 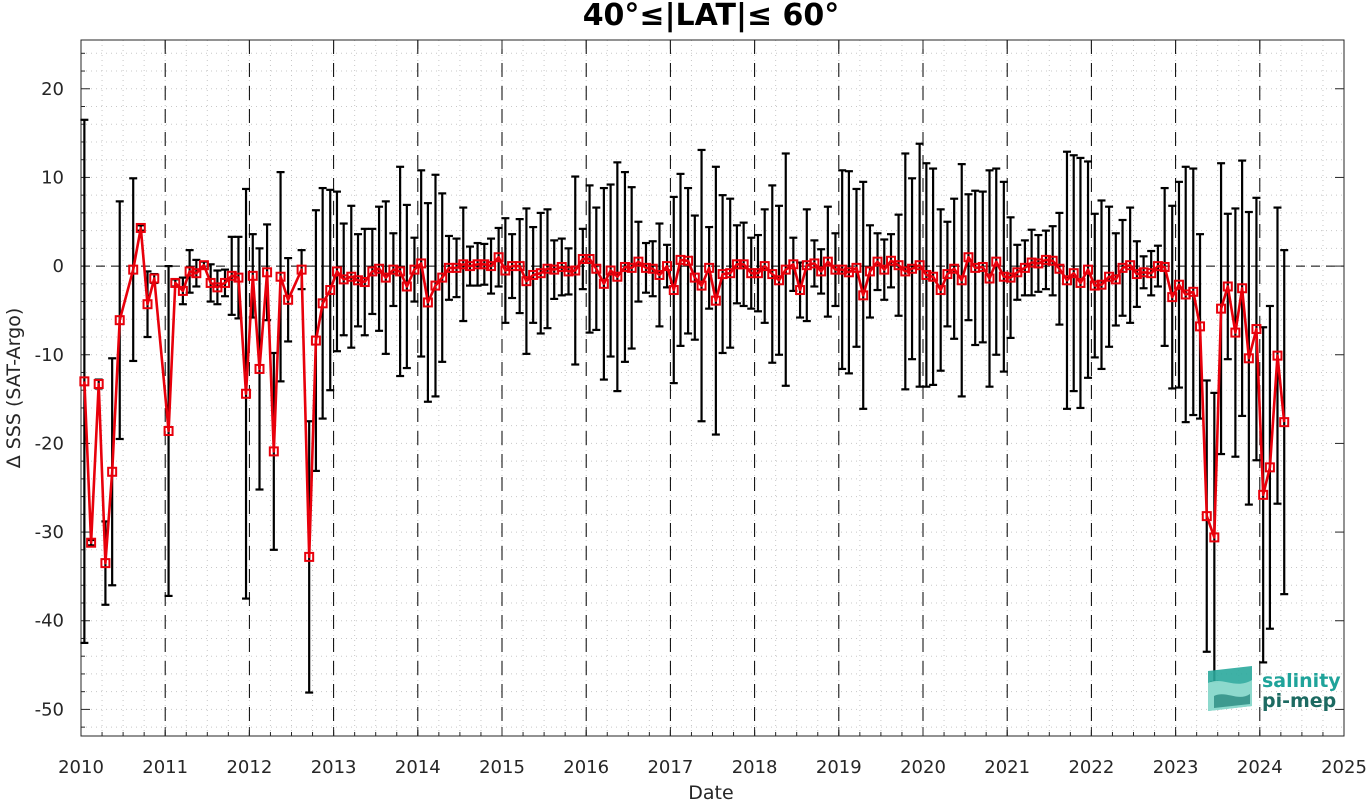 I want to click on chart-title: 40°≤|LAT|≤ 60°, so click(x=711, y=16).